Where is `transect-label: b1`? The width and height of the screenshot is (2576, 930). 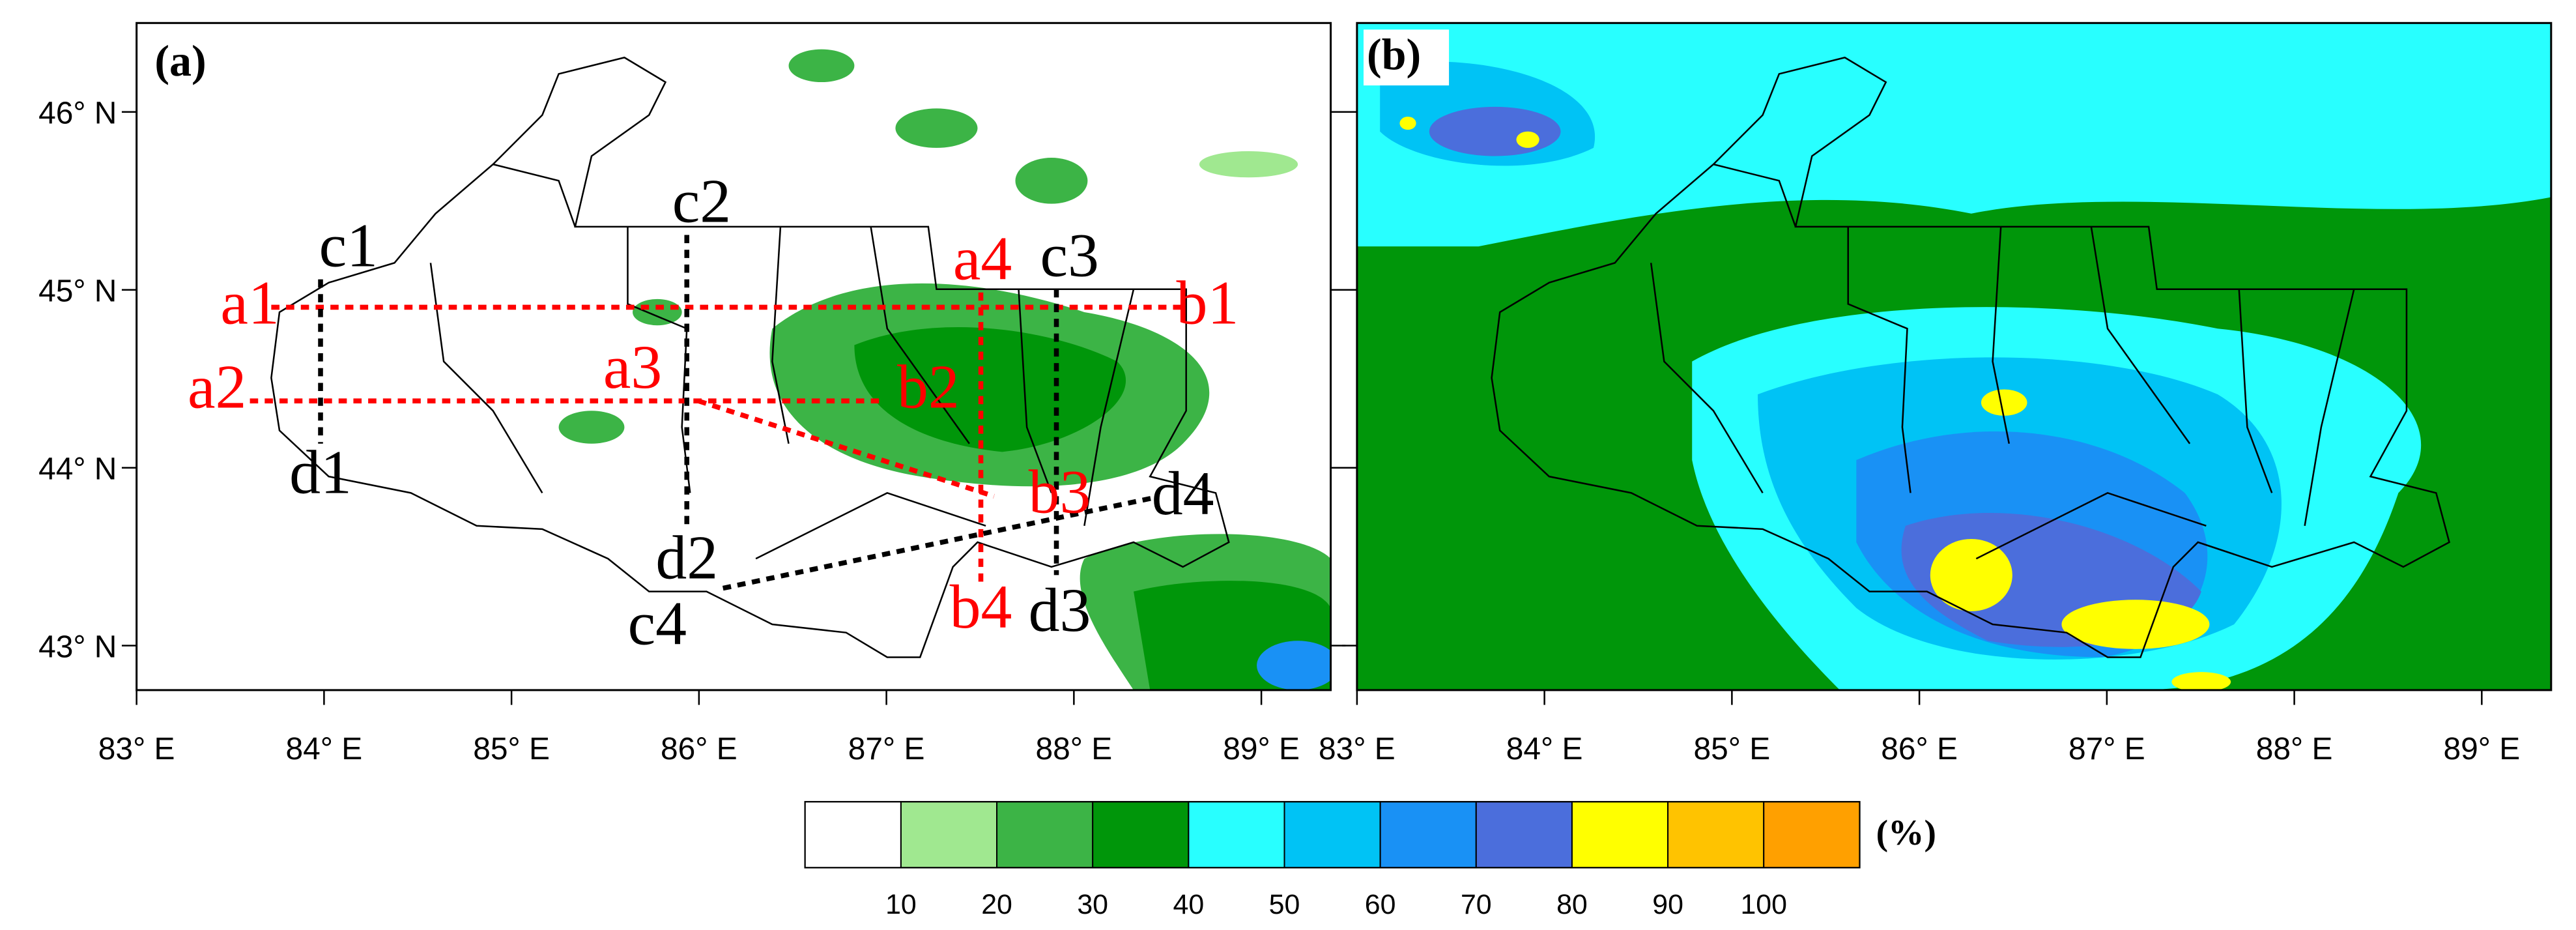
transect-label: b1 is located at coordinates (1208, 303).